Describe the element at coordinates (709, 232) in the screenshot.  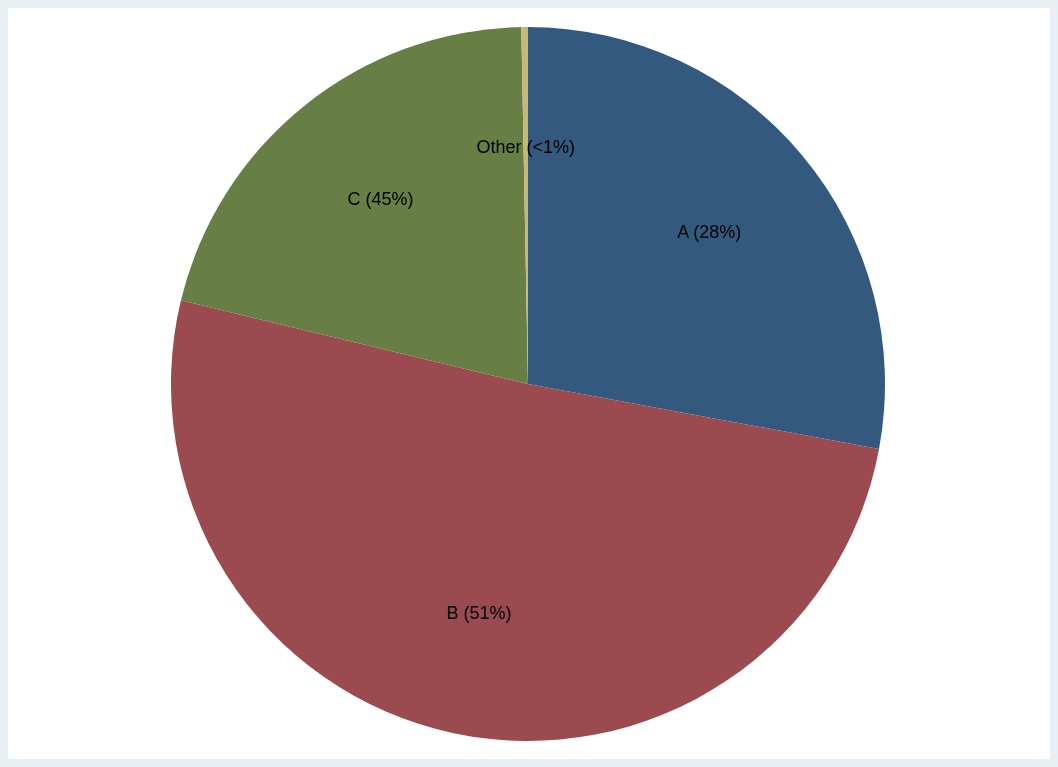
I see `slice-label: A (28%)` at that location.